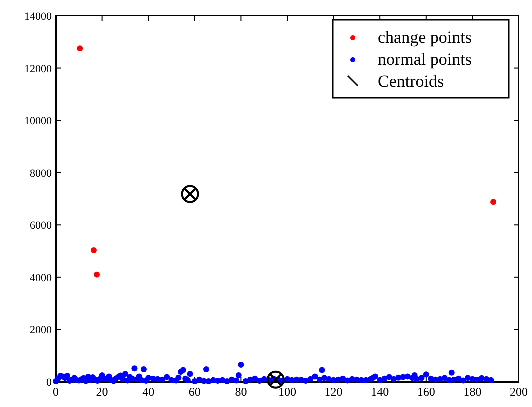  I want to click on y-tick-label: 0, so click(49, 383).